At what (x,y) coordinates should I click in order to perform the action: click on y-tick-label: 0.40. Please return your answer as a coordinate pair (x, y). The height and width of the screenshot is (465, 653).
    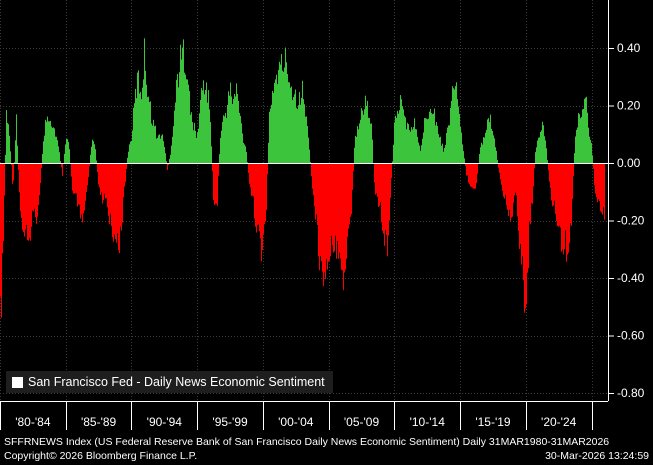
    Looking at the image, I should click on (629, 48).